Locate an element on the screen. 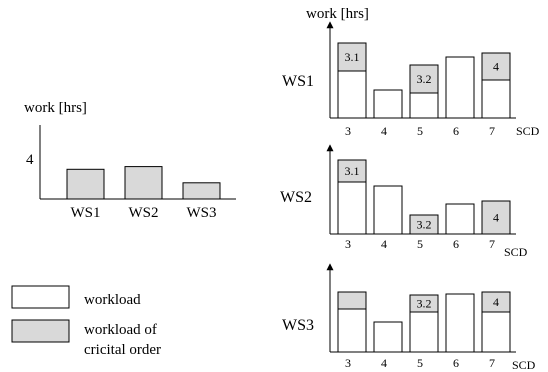  ws3-row-label: WS3 is located at coordinates (298, 325).